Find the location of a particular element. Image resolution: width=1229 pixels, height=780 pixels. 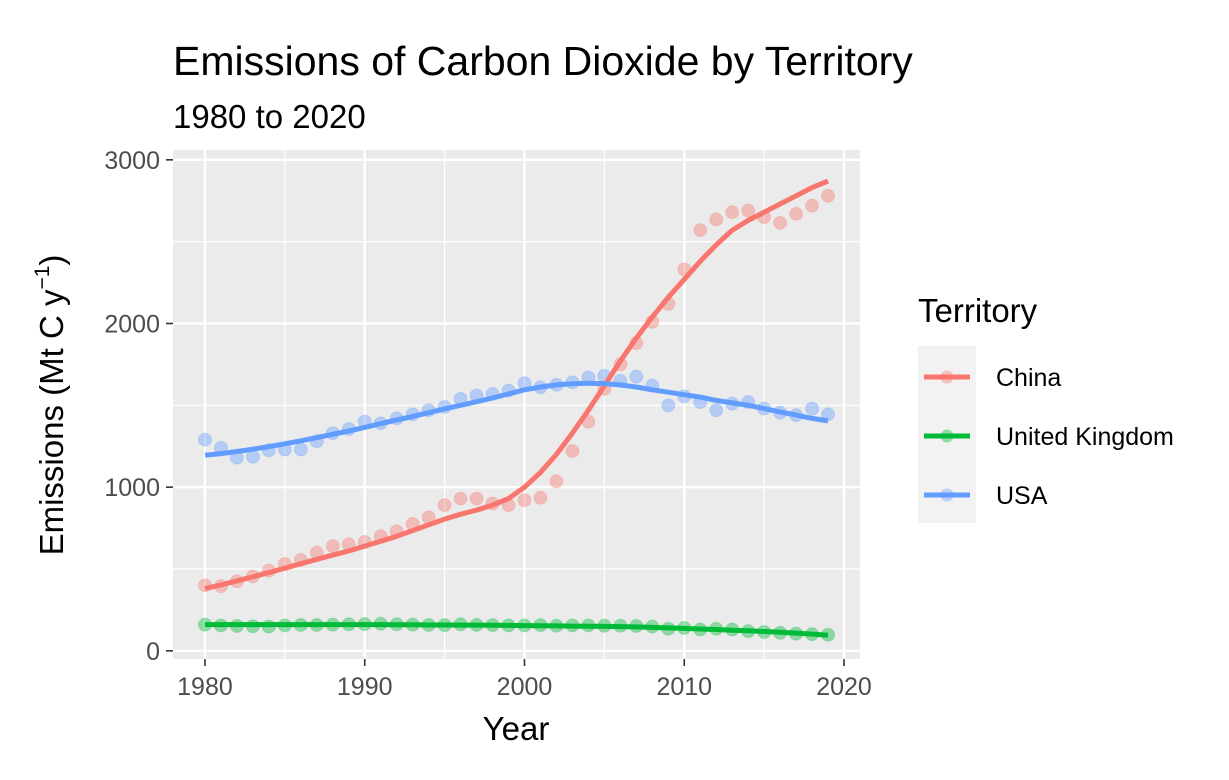

x-tick-label: 1990 is located at coordinates (365, 687).